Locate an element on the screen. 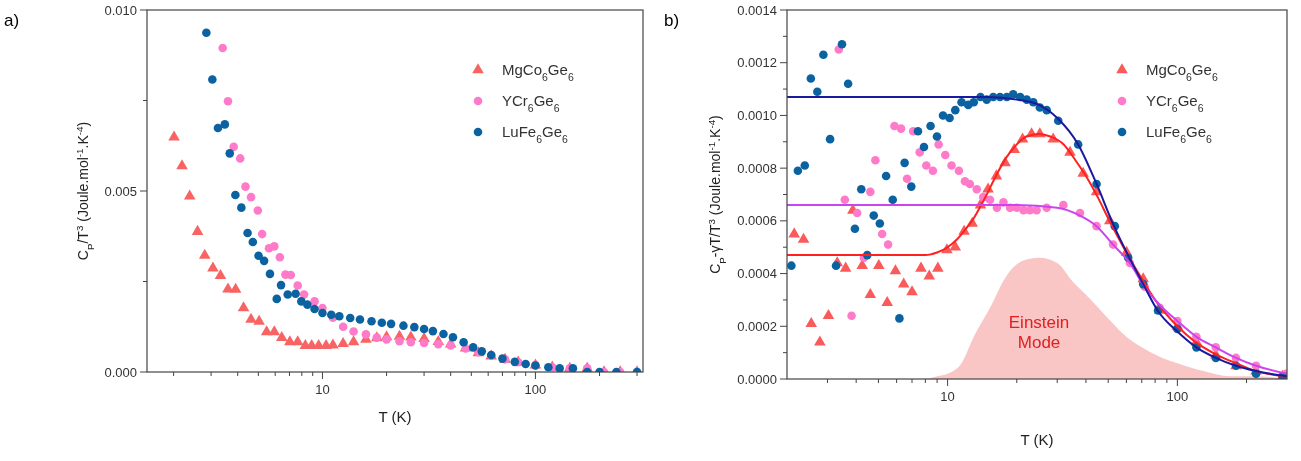  annotation: Einstein Mode is located at coordinates (1039, 333).